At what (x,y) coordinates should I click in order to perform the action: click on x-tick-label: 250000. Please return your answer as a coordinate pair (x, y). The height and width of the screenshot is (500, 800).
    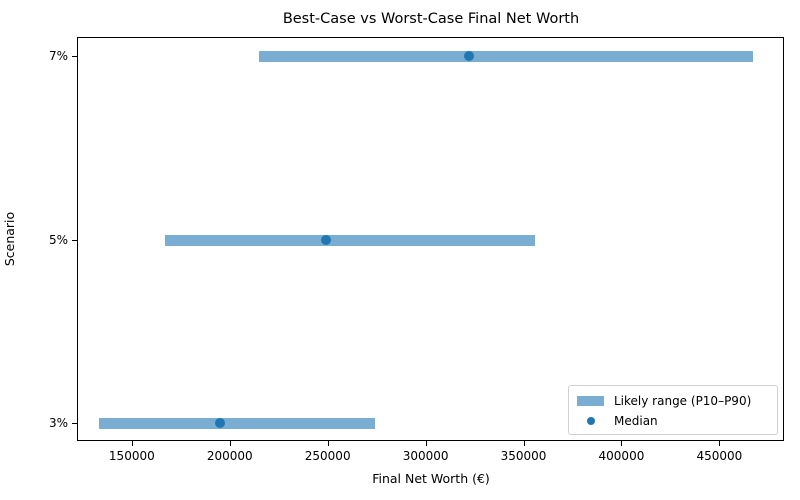
    Looking at the image, I should click on (327, 456).